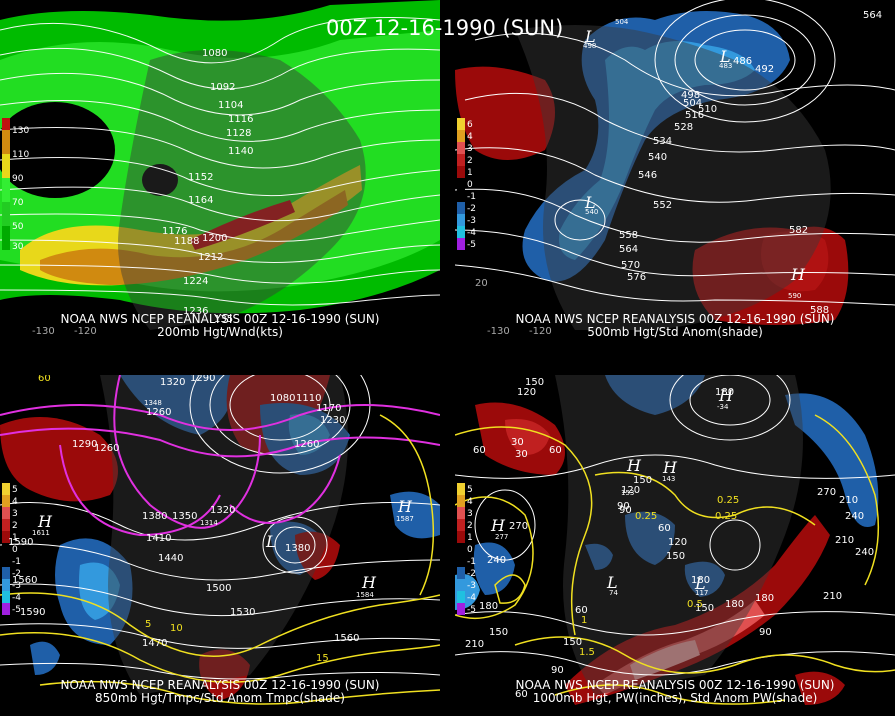  I want to click on anomaly-colorbar: 6 4 3 2 1 0 -1 -2 -3 -4 -5, so click(472, 185).